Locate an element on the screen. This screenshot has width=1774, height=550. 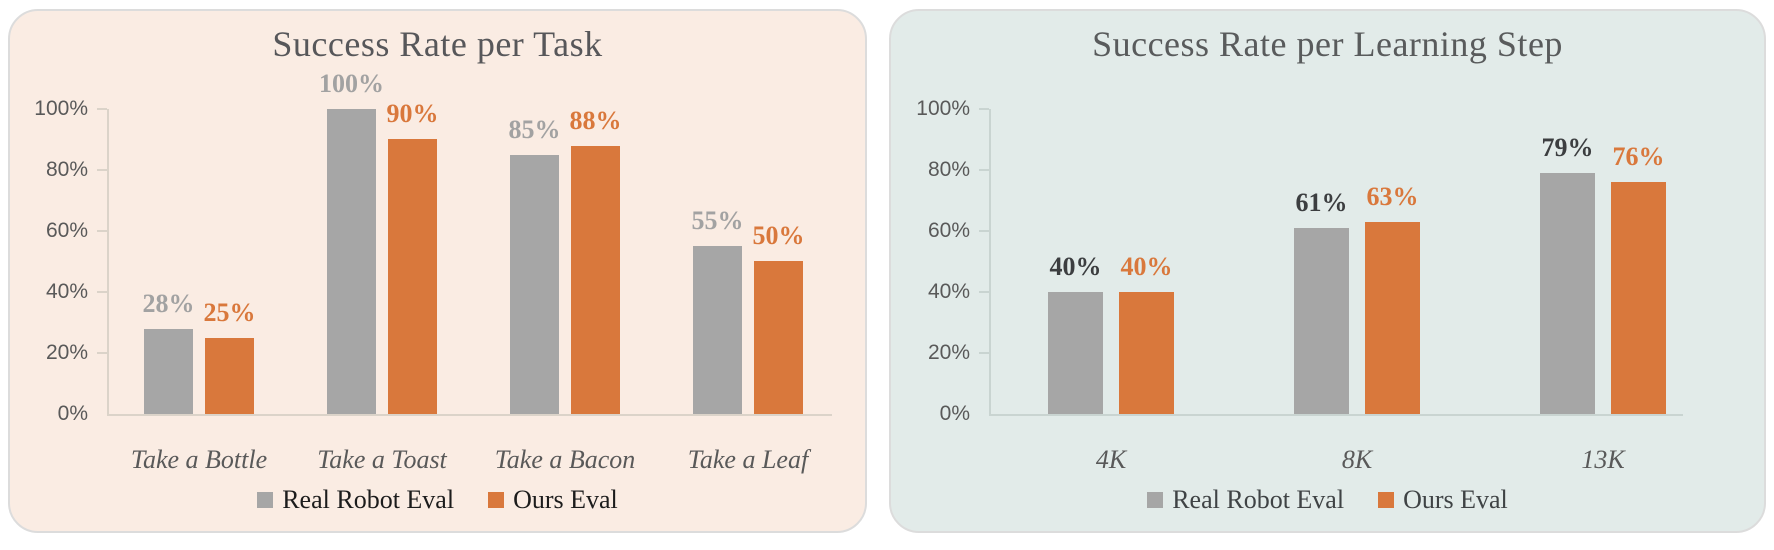
value-label-real-robot-1: 40% is located at coordinates (1075, 266).